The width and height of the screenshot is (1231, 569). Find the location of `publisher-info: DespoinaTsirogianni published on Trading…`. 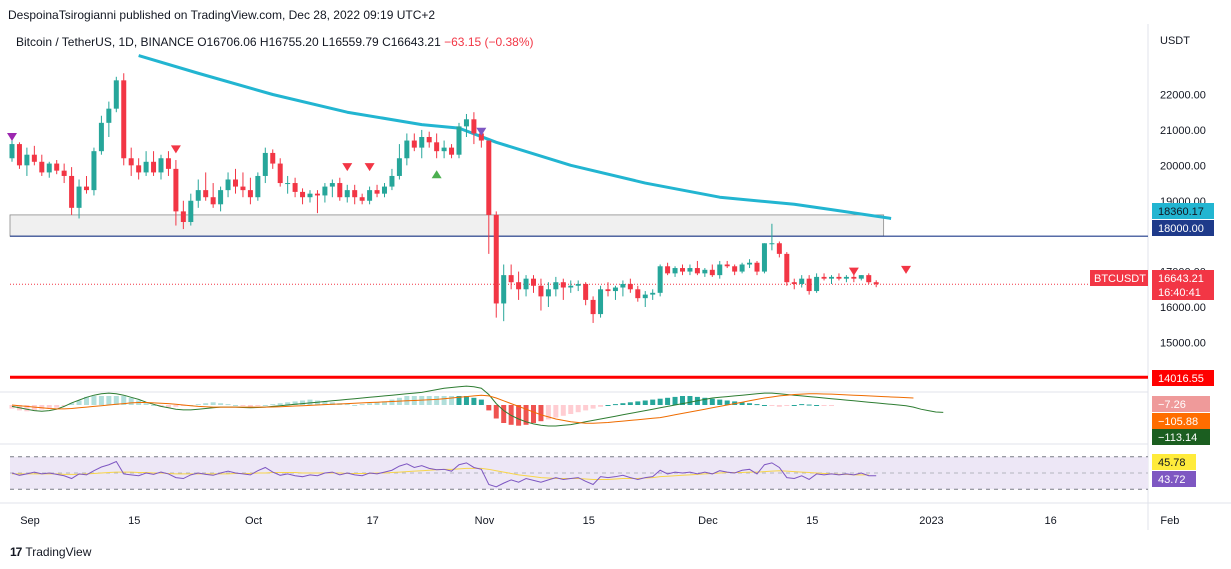

publisher-info: DespoinaTsirogianni published on Trading… is located at coordinates (222, 15).